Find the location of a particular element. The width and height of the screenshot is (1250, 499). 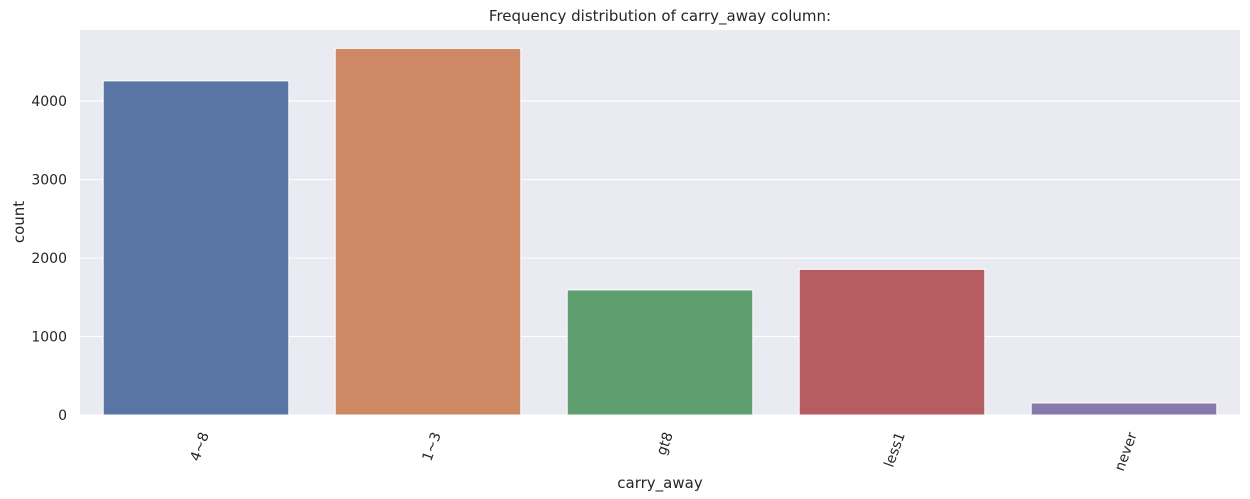

bar-less1 is located at coordinates (892, 342).